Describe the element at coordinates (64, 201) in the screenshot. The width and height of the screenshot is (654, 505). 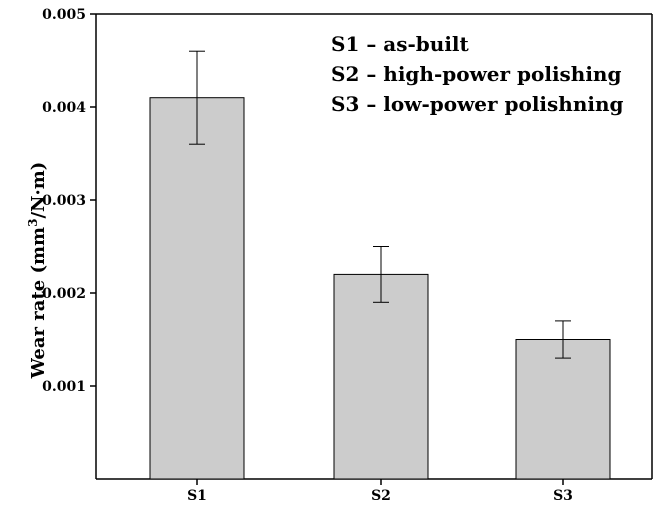
I see `y-tick-label-2: 0.003` at that location.